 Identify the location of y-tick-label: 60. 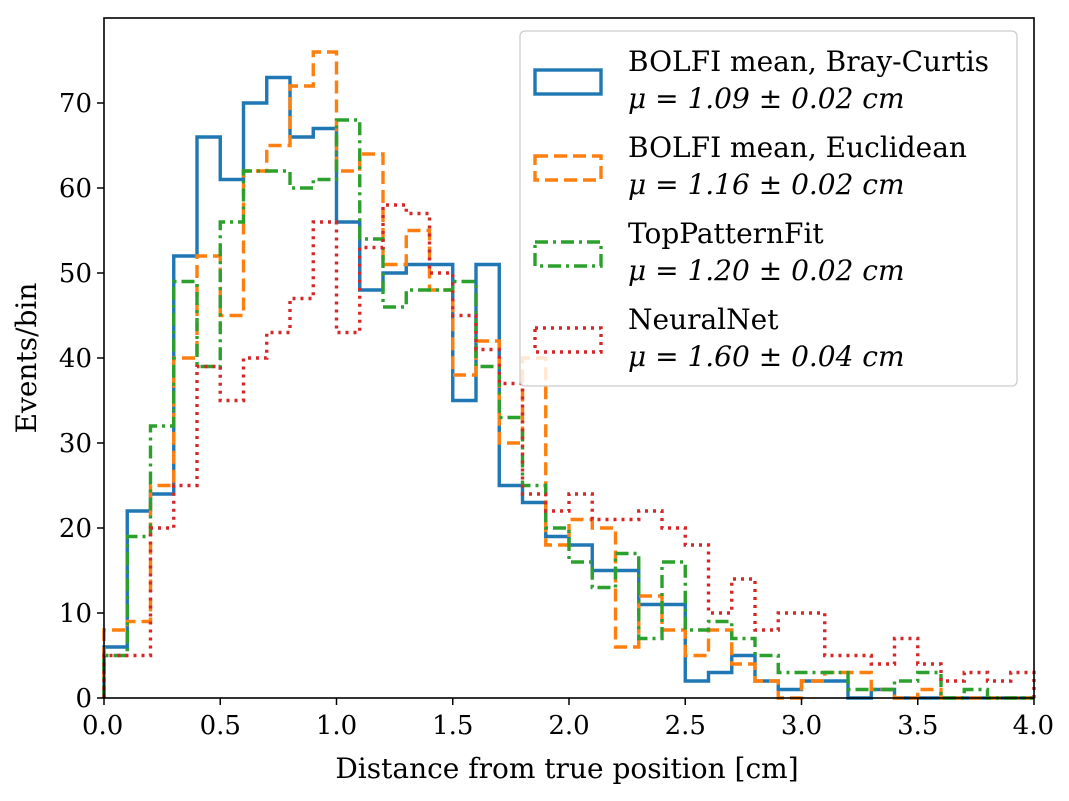
(75, 189).